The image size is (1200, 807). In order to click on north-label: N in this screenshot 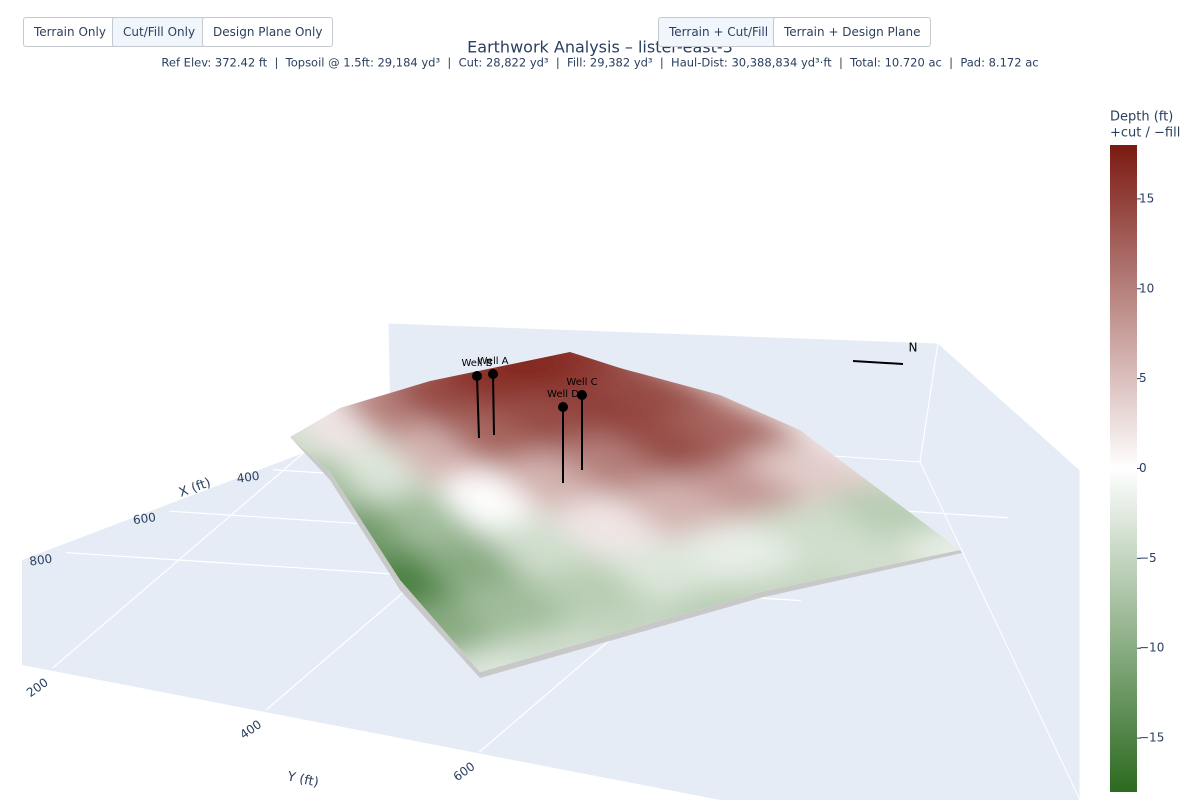, I will do `click(913, 348)`.